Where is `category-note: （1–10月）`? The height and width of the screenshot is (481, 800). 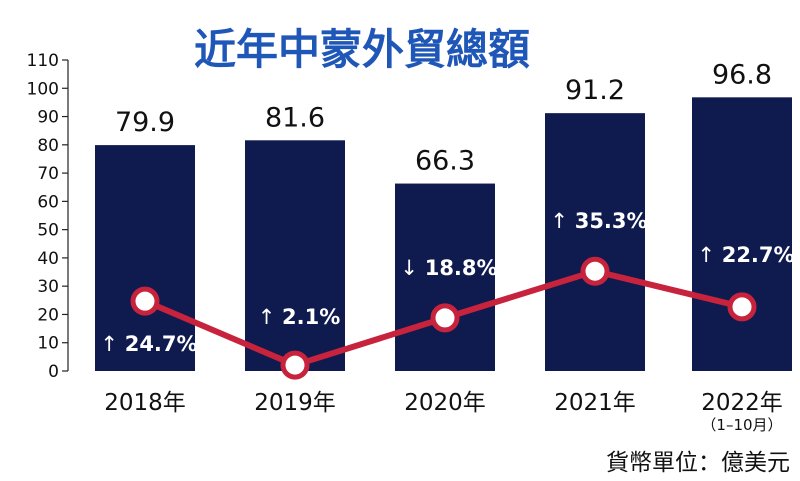 category-note: （1–10月） is located at coordinates (741, 425).